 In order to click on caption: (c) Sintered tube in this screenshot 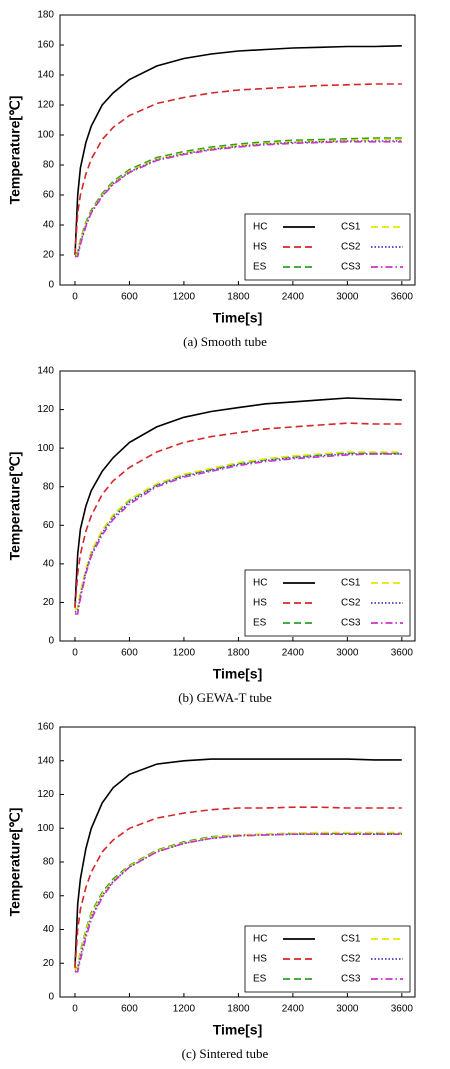, I will do `click(225, 1053)`.